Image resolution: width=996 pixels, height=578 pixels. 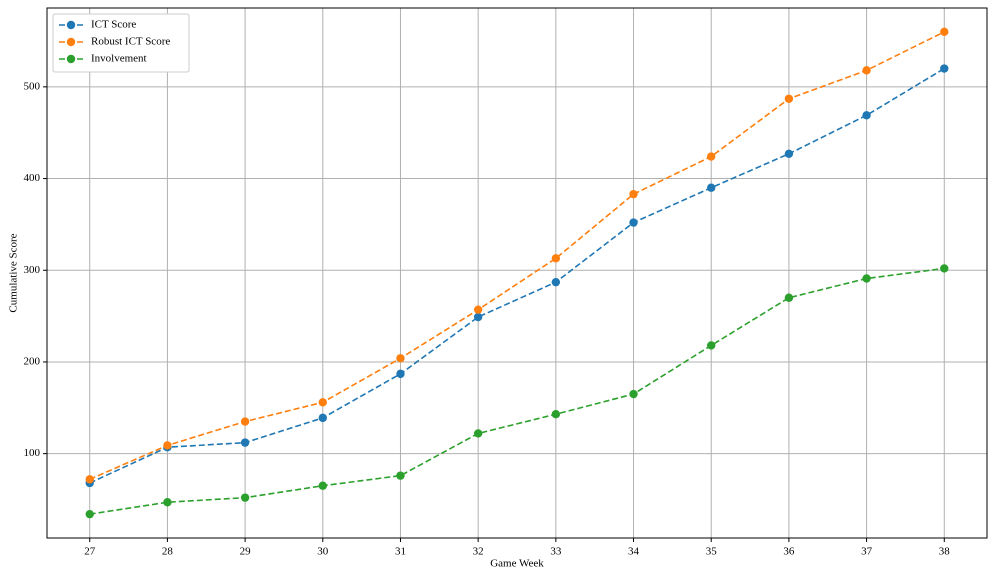 What do you see at coordinates (32, 361) in the screenshot?
I see `y-tick-label: 200` at bounding box center [32, 361].